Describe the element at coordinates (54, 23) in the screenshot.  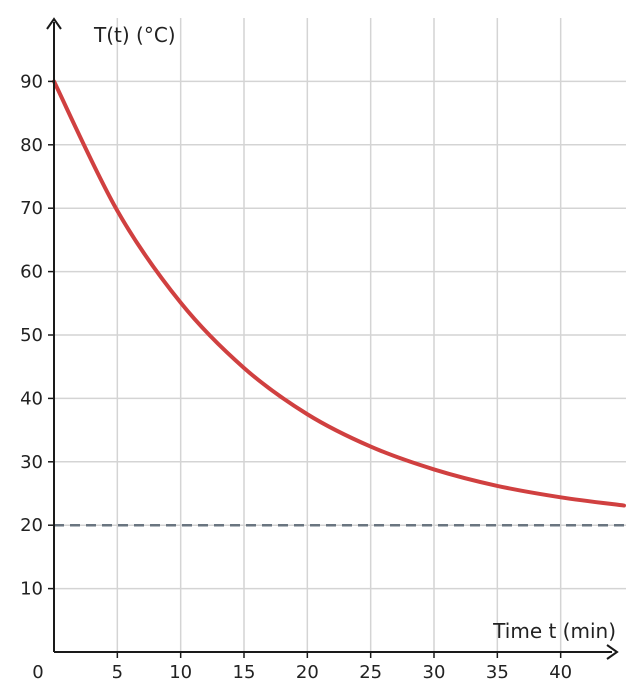
I see `y-axis-arrow` at that location.